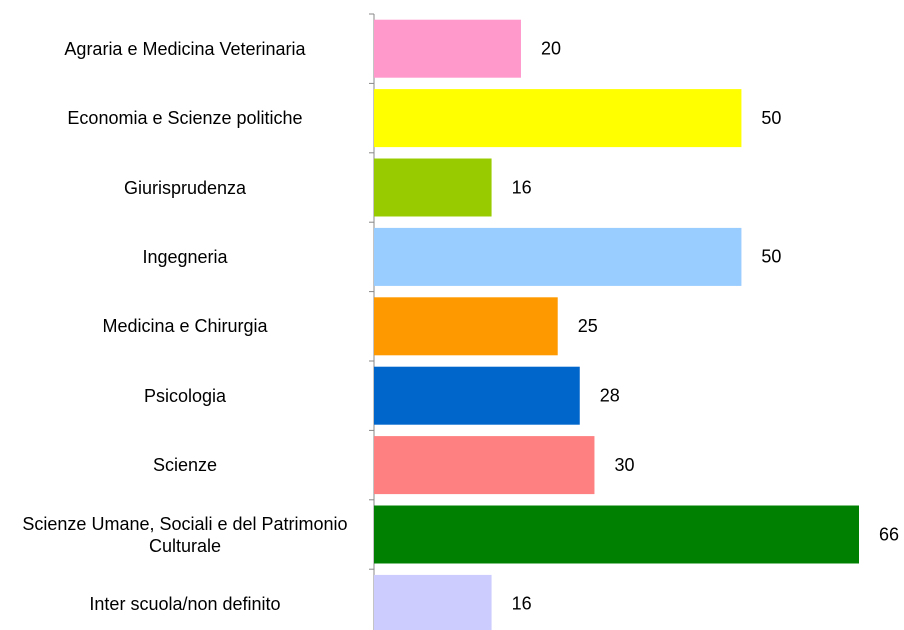 The width and height of the screenshot is (904, 630). What do you see at coordinates (185, 187) in the screenshot?
I see `category-label: Giurisprudenza` at bounding box center [185, 187].